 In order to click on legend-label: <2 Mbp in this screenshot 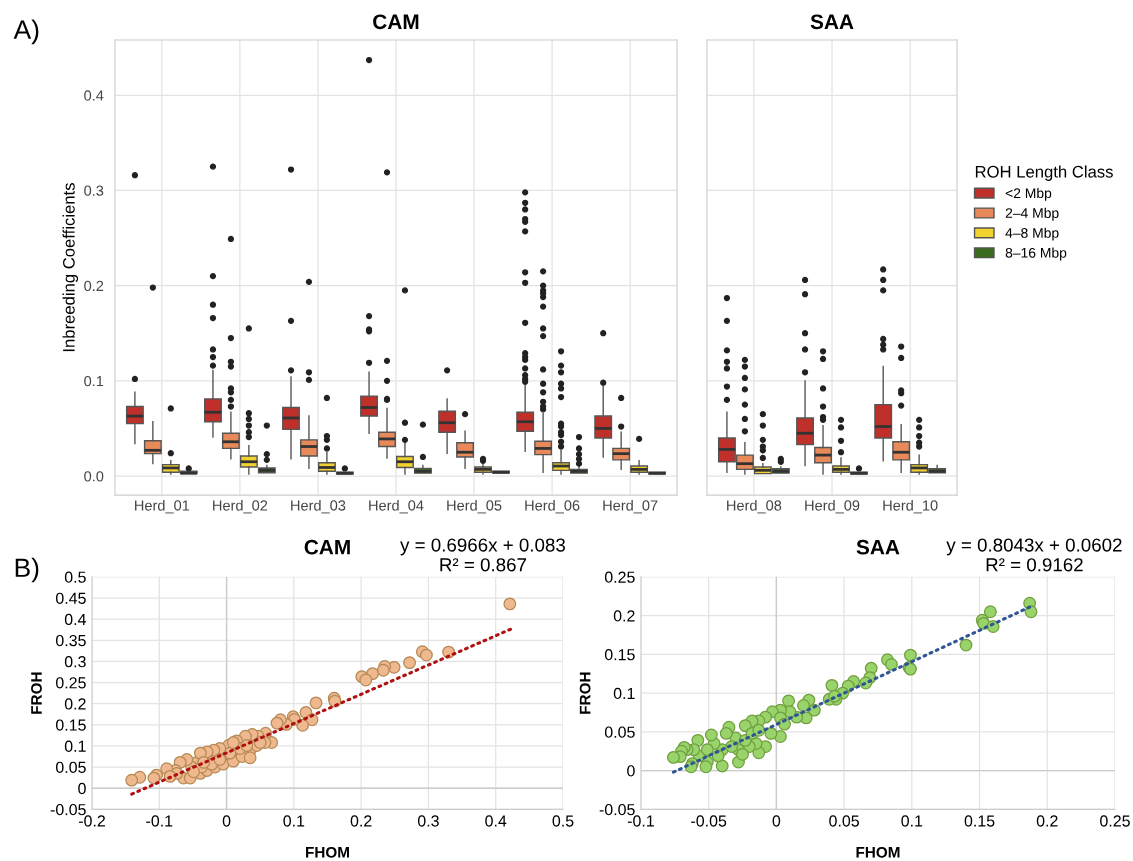, I will do `click(1028, 194)`.